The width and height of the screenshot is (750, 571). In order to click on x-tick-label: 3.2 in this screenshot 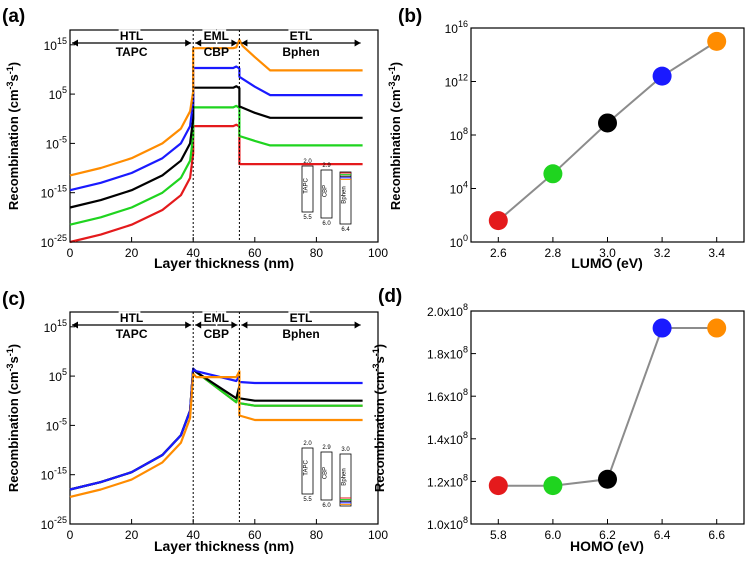, I will do `click(662, 253)`.